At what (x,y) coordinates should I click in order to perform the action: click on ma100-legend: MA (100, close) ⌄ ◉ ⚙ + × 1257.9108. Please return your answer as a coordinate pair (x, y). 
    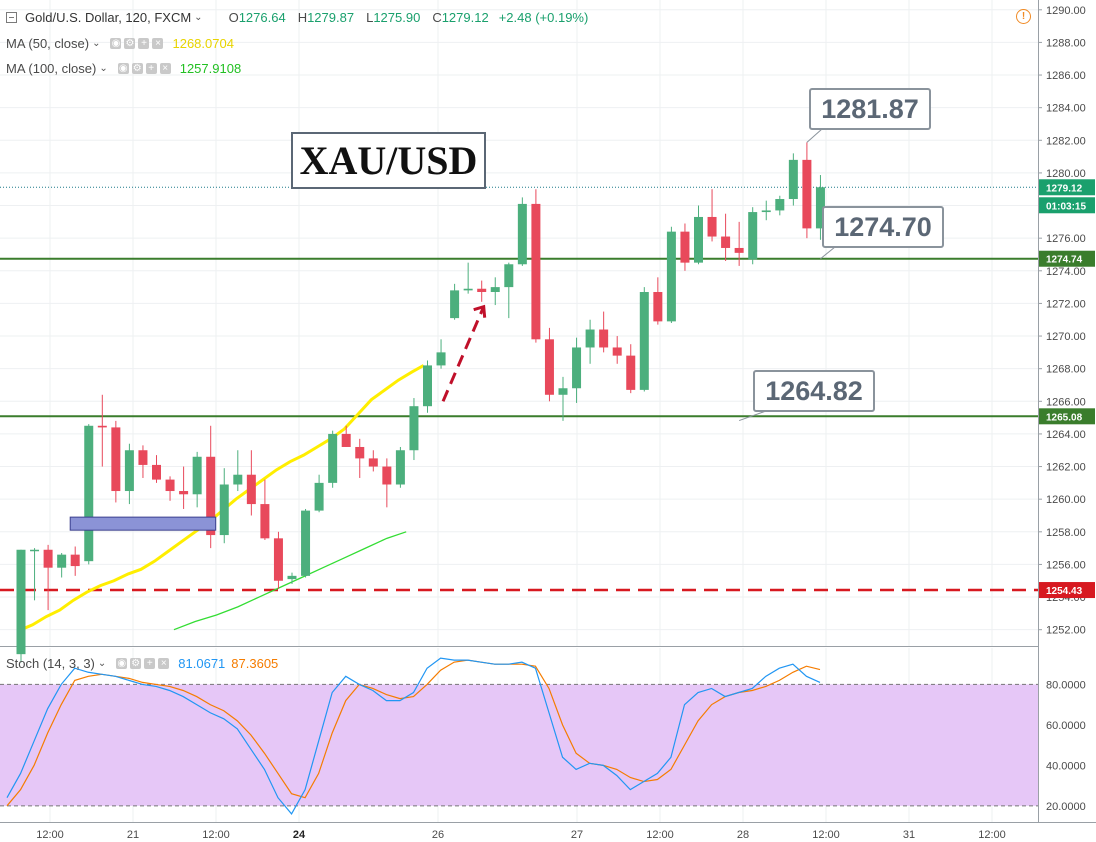
    Looking at the image, I should click on (123, 68).